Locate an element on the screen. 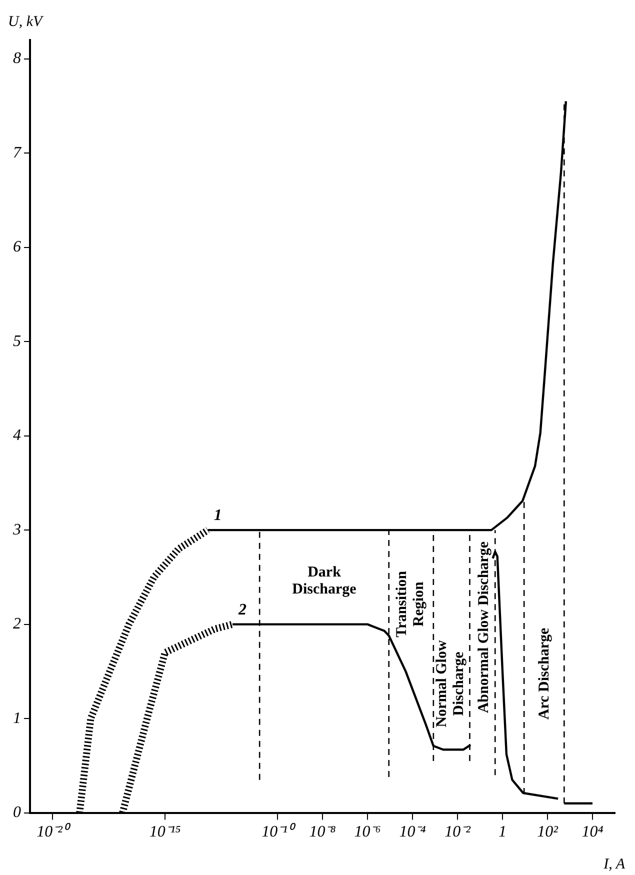 Image resolution: width=635 pixels, height=875 pixels. x-tick-label: 10⁻¹⁵ is located at coordinates (165, 832).